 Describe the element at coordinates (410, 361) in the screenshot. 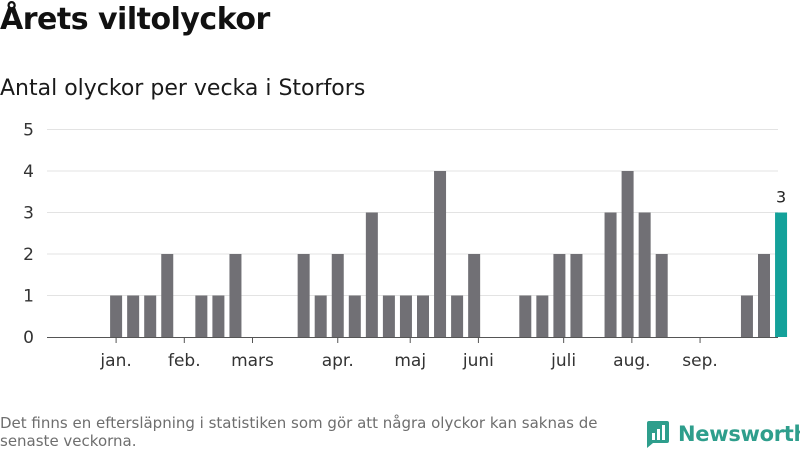

I see `x-tick-label: maj` at that location.